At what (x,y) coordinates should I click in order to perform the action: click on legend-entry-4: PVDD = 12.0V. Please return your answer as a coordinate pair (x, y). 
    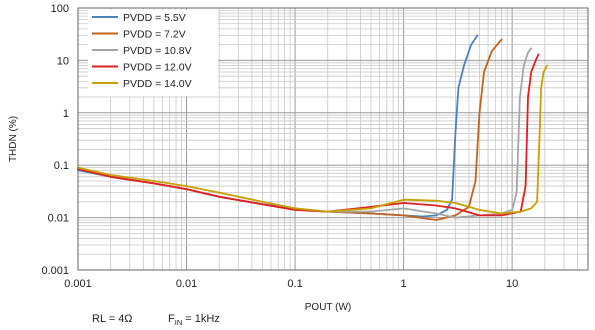
    Looking at the image, I should click on (157, 68).